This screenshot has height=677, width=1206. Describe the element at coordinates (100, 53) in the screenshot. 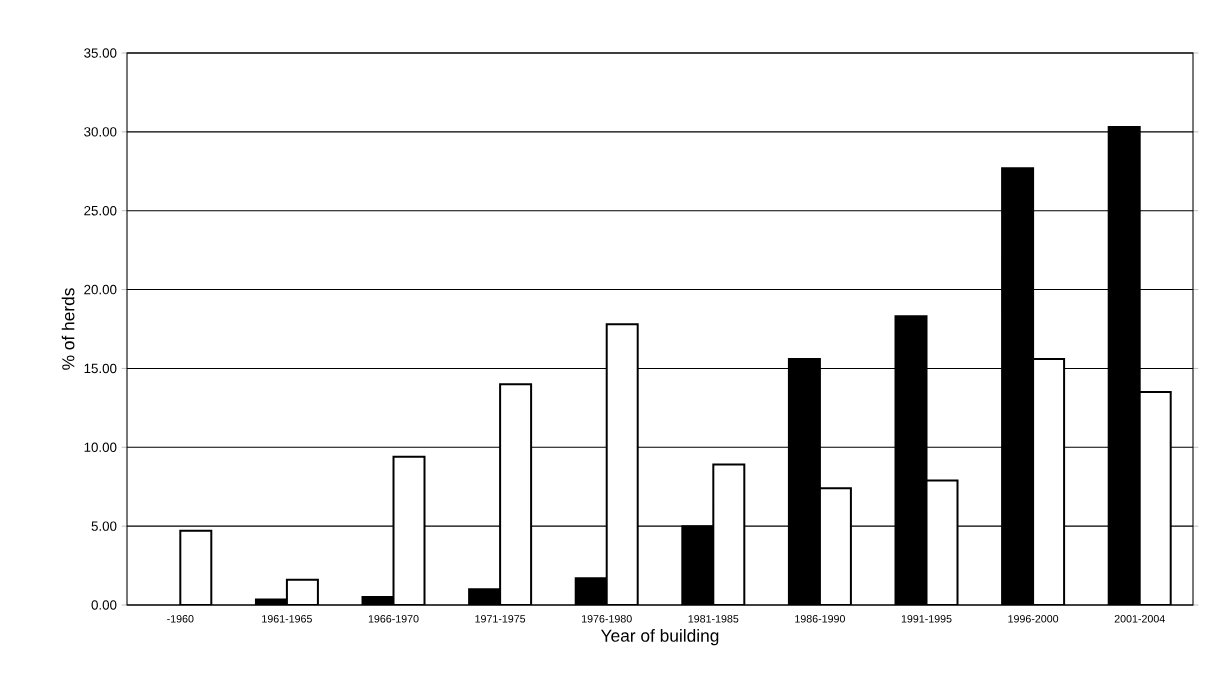

I see `y-tick-label: 35.00` at that location.